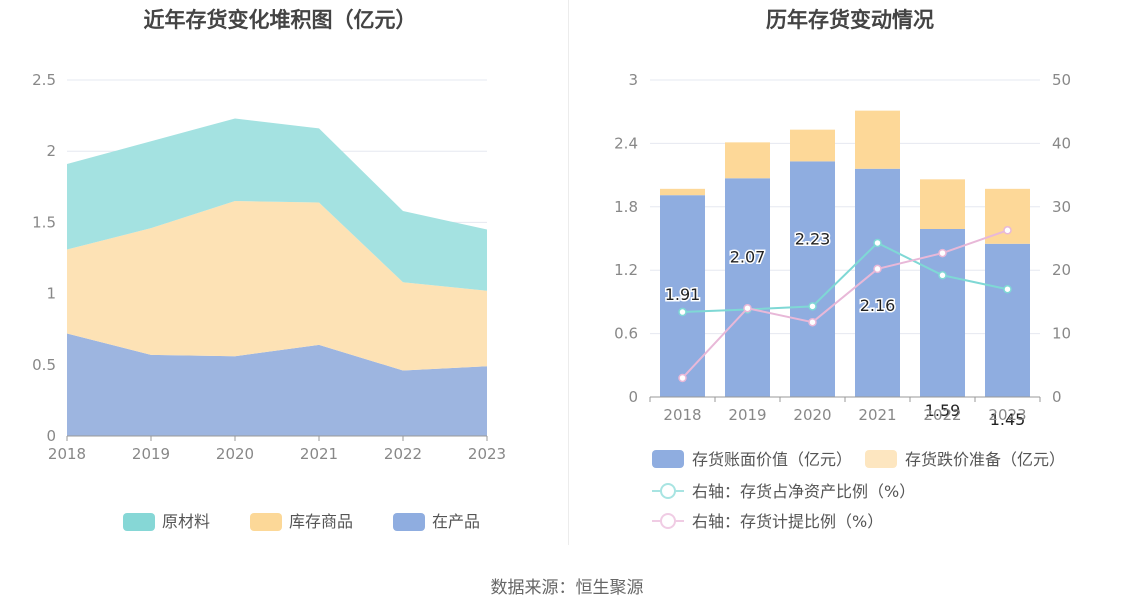 The height and width of the screenshot is (612, 1134). Describe the element at coordinates (567, 588) in the screenshot. I see `data-source: 数据来源：恒生聚源` at that location.